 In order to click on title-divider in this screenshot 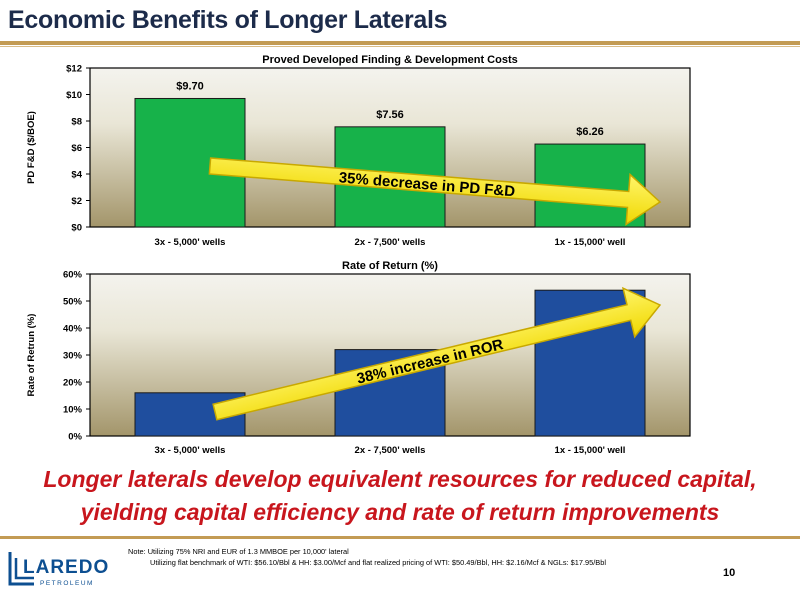, I will do `click(400, 43)`.